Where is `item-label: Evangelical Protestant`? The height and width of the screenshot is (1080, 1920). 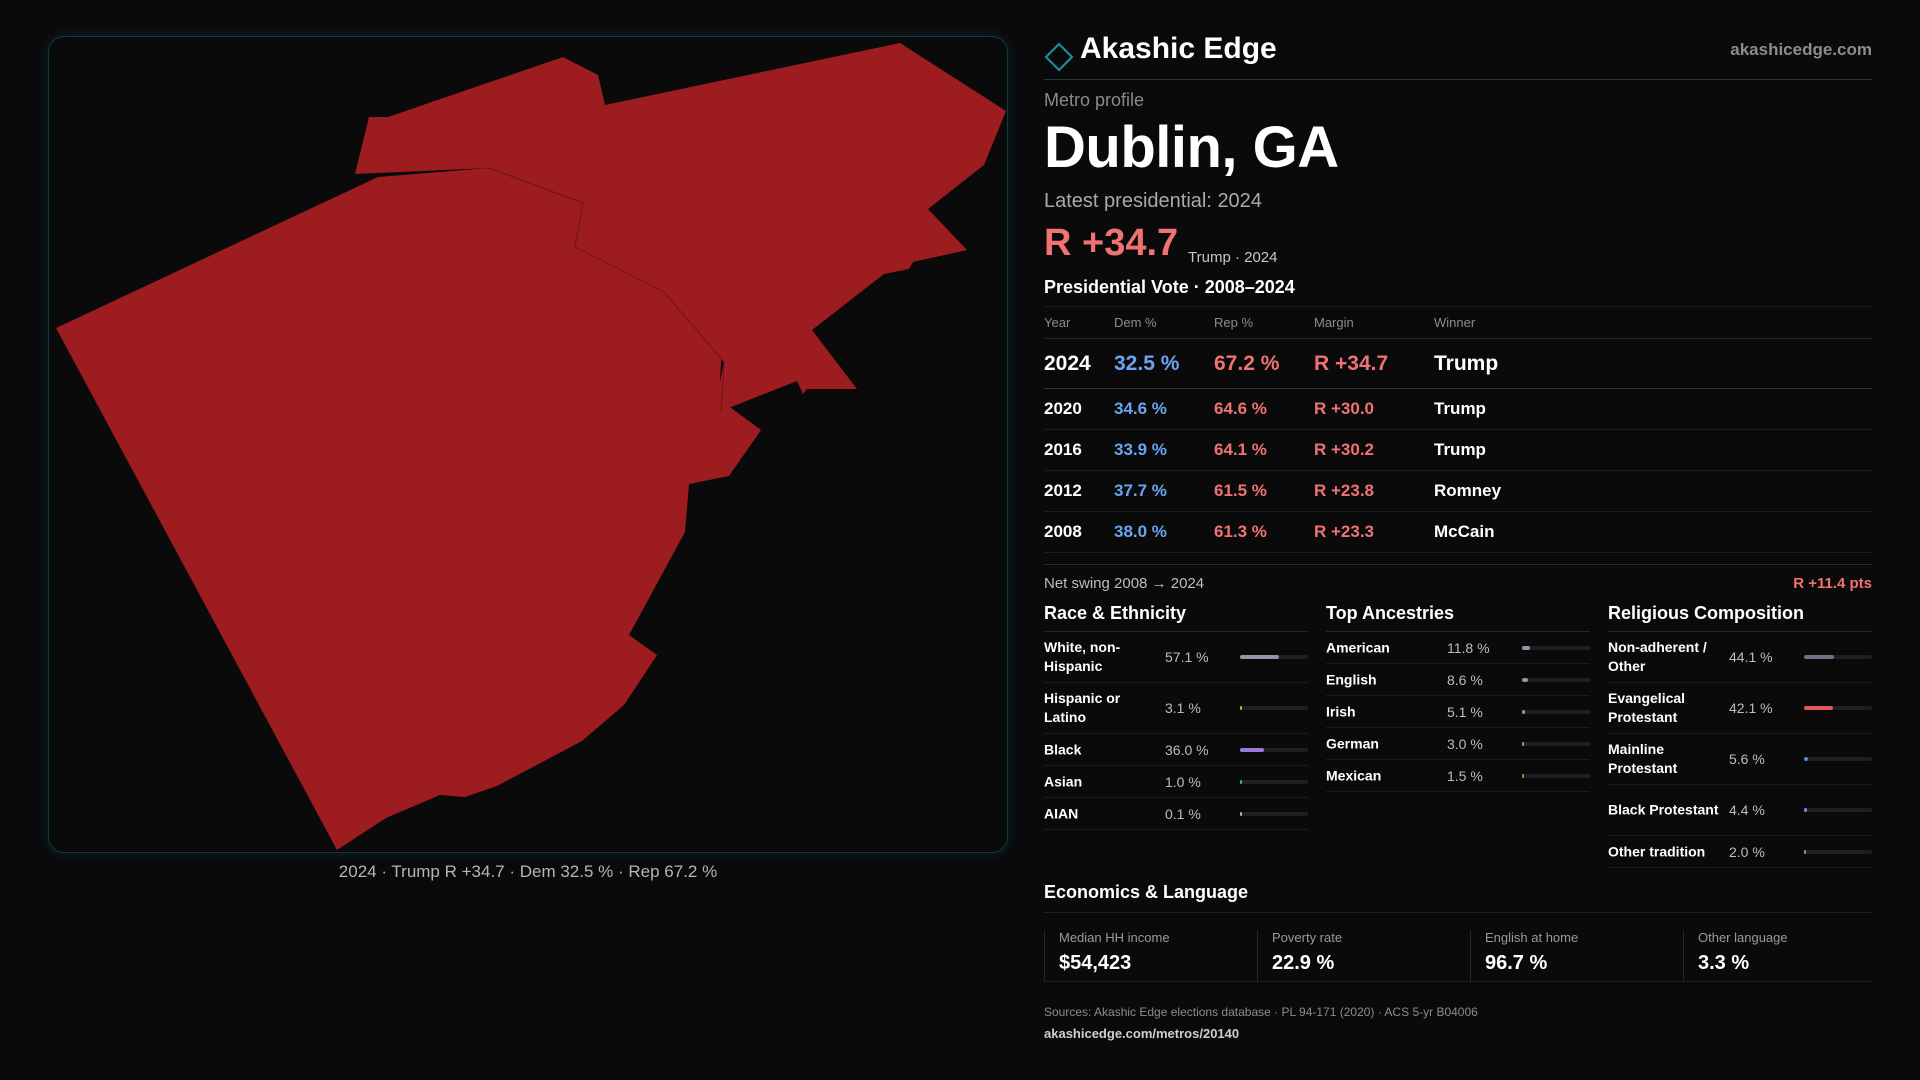 item-label: Evangelical Protestant is located at coordinates (1647, 707).